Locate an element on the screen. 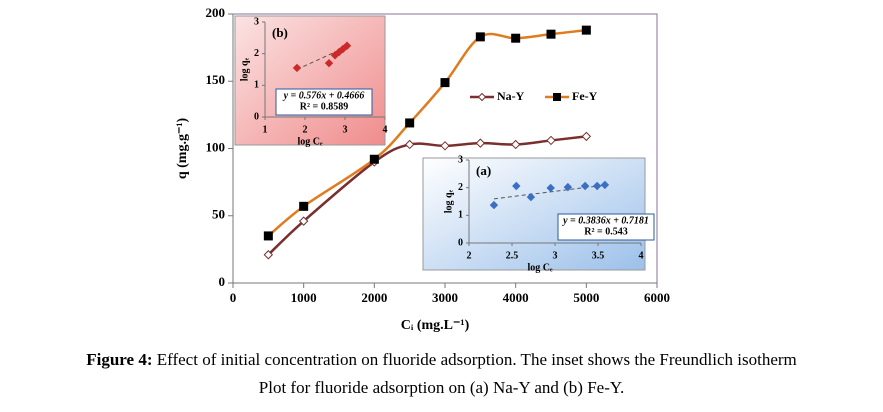 Image resolution: width=883 pixels, height=412 pixels. y-tick-label: 200 is located at coordinates (216, 12).